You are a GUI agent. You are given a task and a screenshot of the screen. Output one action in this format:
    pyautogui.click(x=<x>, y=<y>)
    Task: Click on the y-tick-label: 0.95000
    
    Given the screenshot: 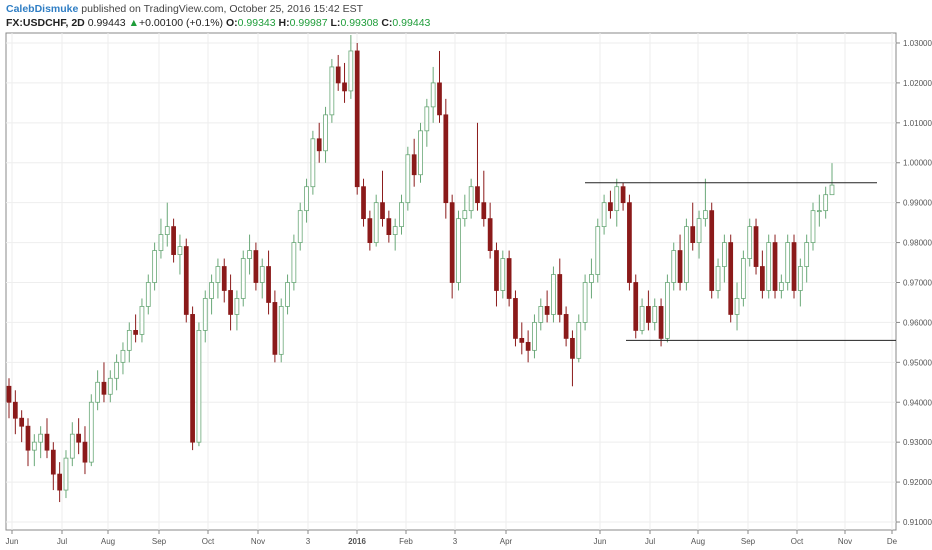 What is the action you would take?
    pyautogui.click(x=917, y=362)
    